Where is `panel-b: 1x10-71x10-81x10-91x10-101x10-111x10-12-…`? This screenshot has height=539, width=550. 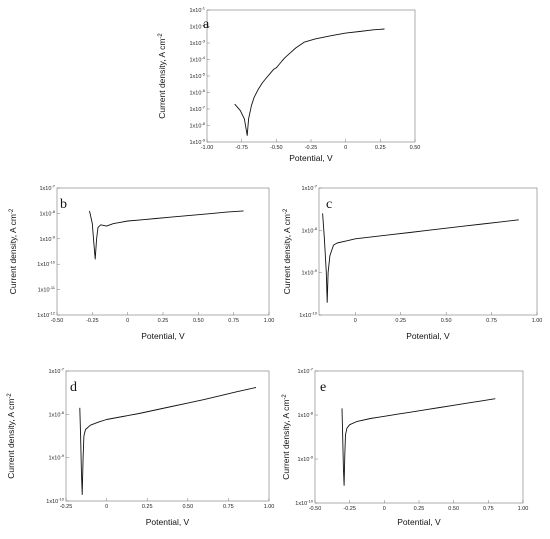
panel-b: 1x10-71x10-81x10-91x10-101x10-111x10-12-… is located at coordinates (141, 263).